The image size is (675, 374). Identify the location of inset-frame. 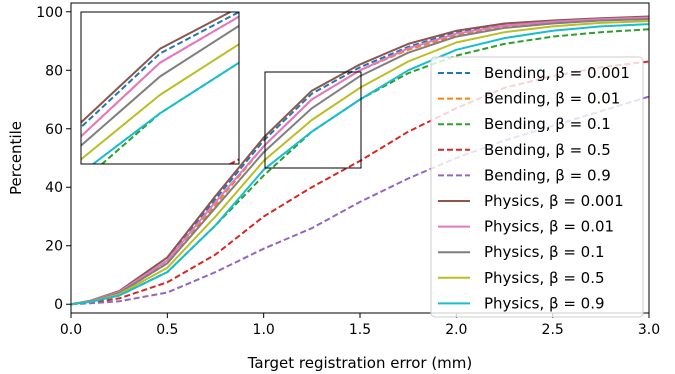
(160, 88).